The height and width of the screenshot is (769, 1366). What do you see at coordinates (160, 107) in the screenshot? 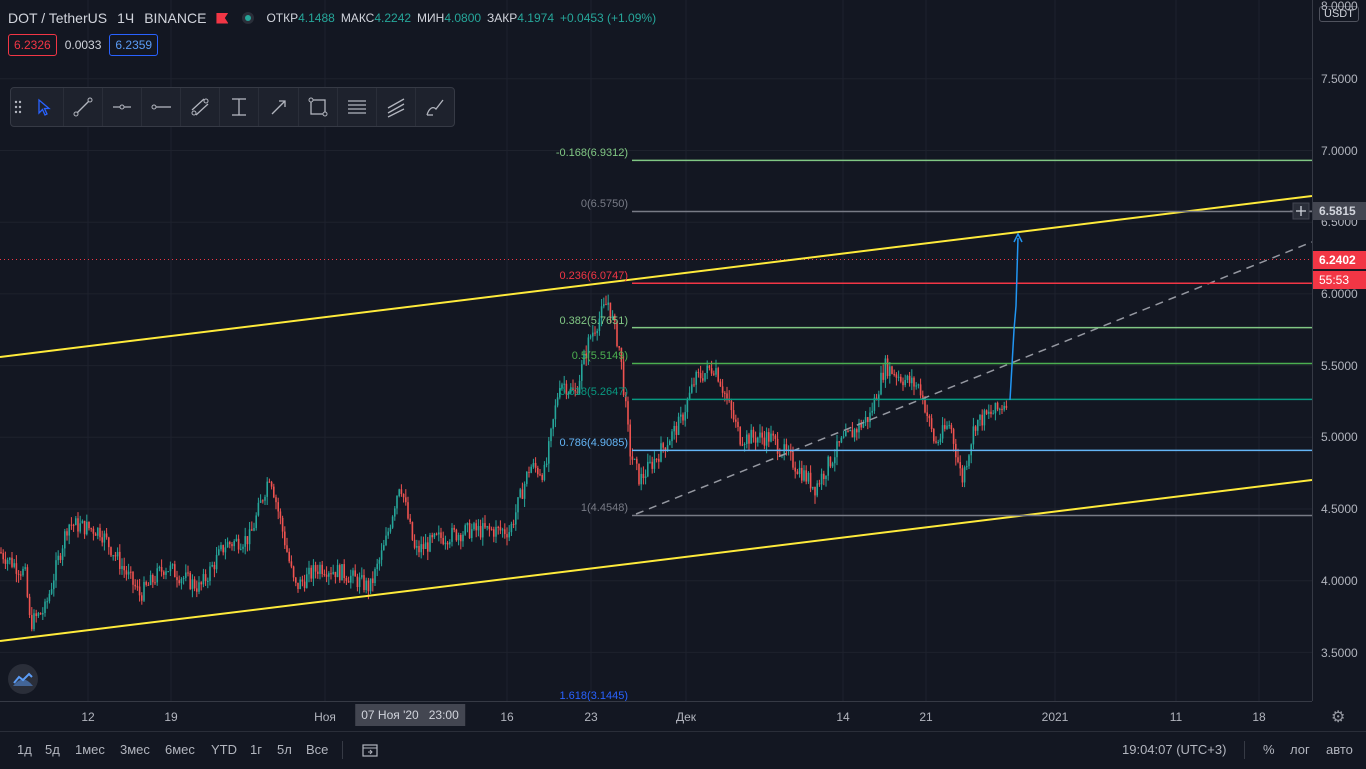
I see `horizontal-line-icon` at bounding box center [160, 107].